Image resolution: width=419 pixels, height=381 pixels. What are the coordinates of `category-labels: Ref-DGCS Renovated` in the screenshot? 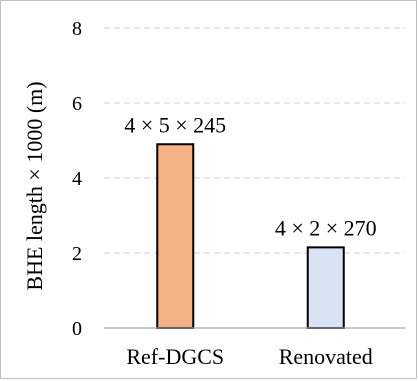 It's located at (249, 356).